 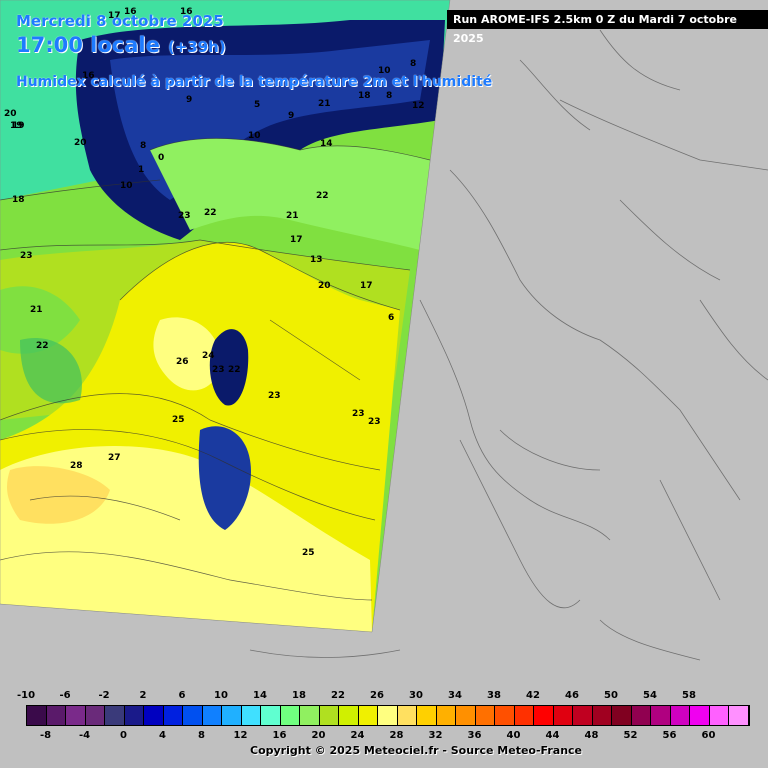 What do you see at coordinates (669, 735) in the screenshot?
I see `legend-tick-label: 56` at bounding box center [669, 735].